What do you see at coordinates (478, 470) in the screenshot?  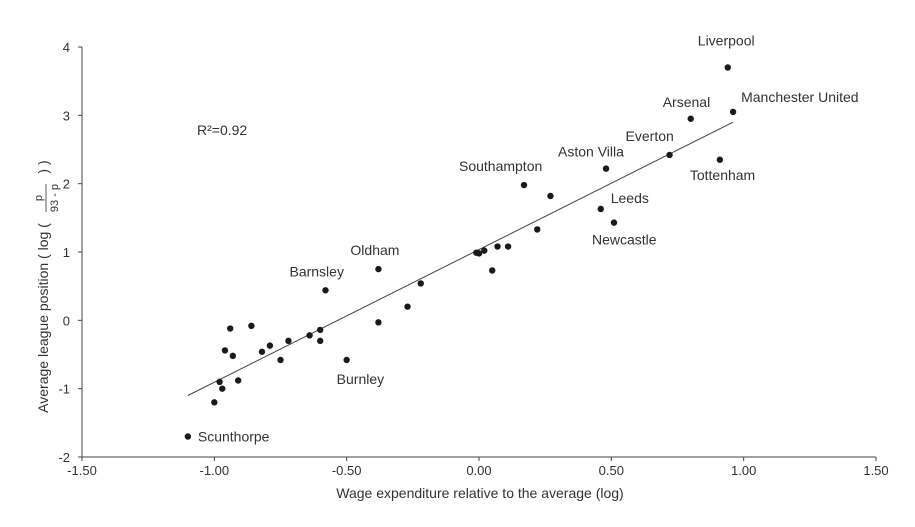 I see `x-tick-label: 0.00` at bounding box center [478, 470].